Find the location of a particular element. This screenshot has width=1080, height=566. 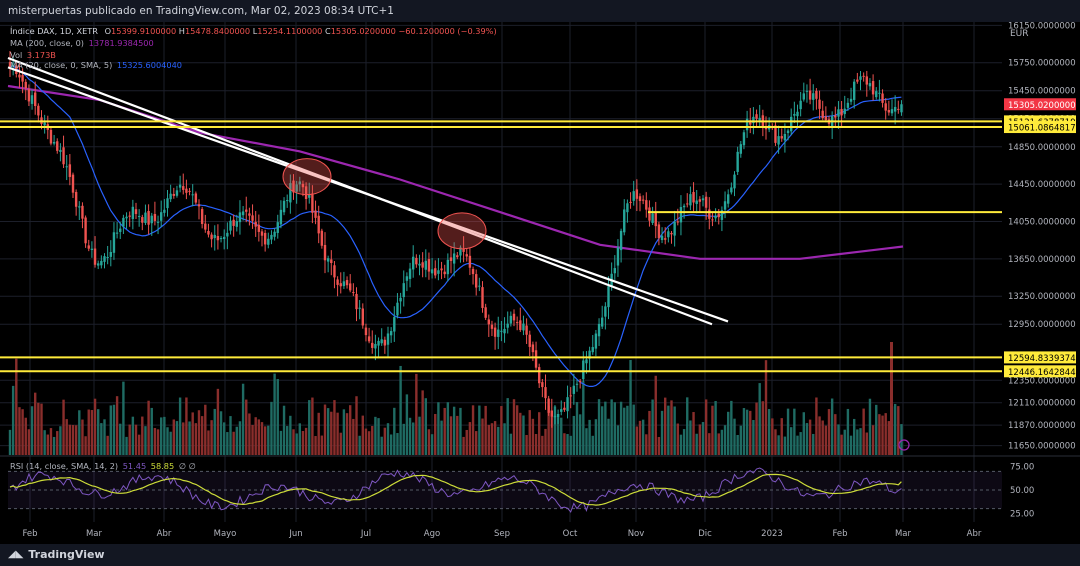

alert-icon is located at coordinates (904, 445).